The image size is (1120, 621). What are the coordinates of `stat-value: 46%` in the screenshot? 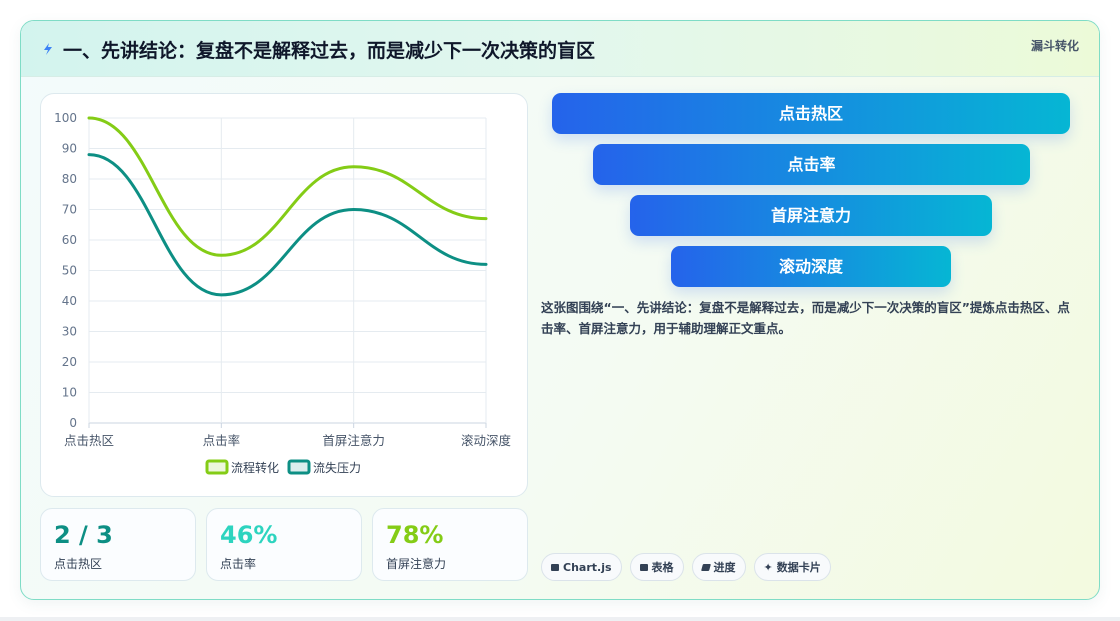 It's located at (249, 535).